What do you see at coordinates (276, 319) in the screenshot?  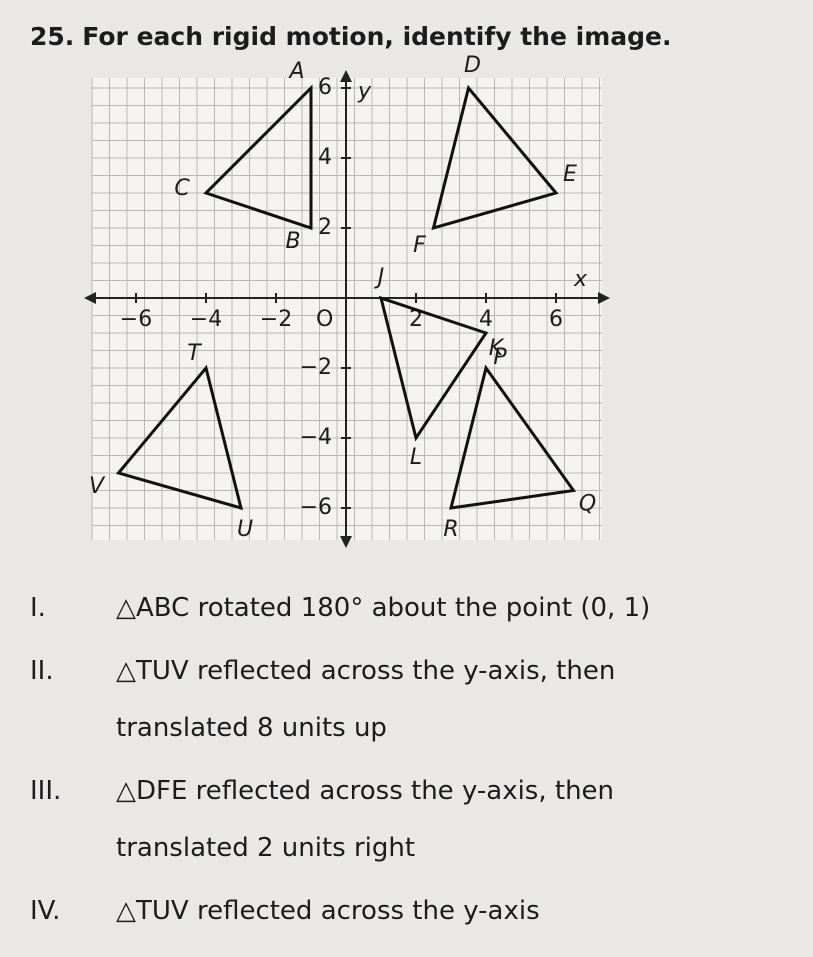 I see `x-tick-label: −2` at bounding box center [276, 319].